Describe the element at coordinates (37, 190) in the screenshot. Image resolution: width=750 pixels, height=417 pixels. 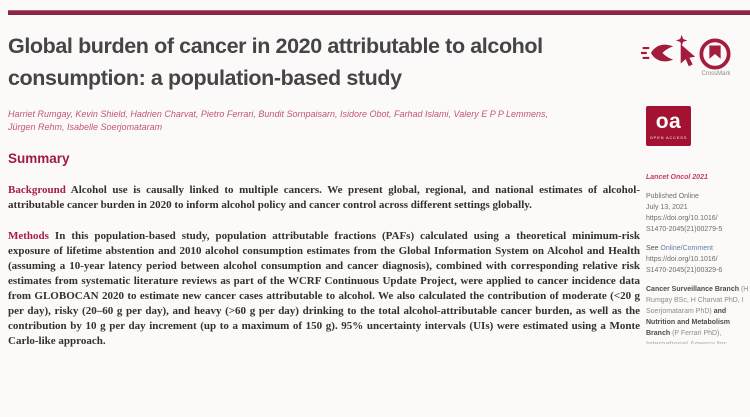
I see `background-lead: Background` at that location.